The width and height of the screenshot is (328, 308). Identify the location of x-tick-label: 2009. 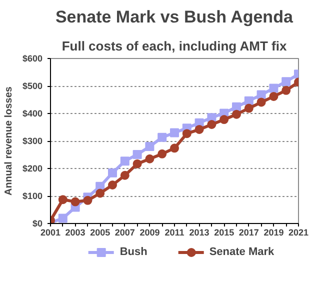
(150, 233).